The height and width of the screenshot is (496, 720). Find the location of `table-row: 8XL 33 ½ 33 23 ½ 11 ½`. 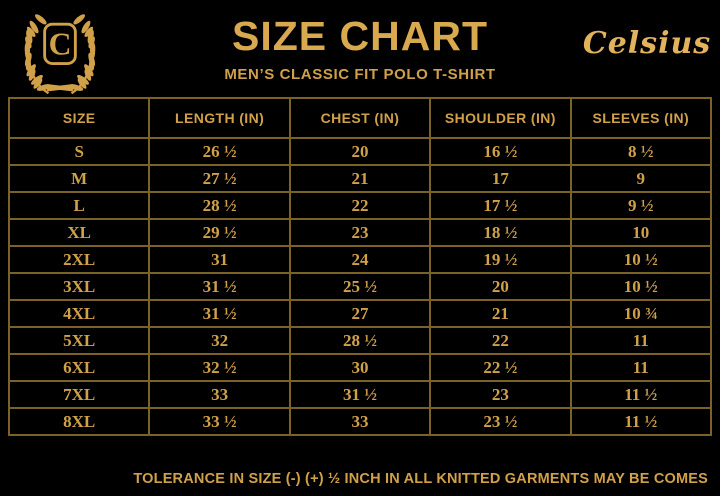

table-row: 8XL 33 ½ 33 23 ½ 11 ½ is located at coordinates (360, 421).